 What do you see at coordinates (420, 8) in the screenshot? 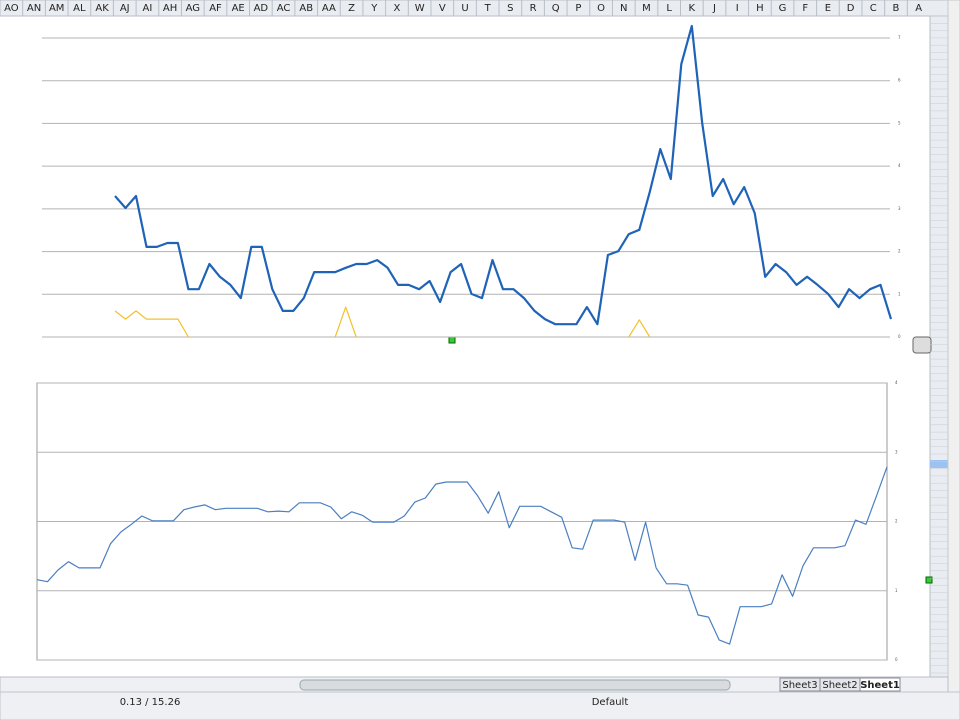
I see `column-label: W` at bounding box center [420, 8].